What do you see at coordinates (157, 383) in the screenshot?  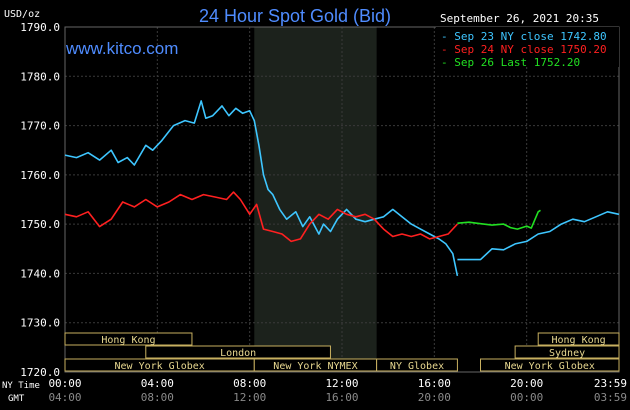 I see `x-tick-ny: 04:00` at bounding box center [157, 383].